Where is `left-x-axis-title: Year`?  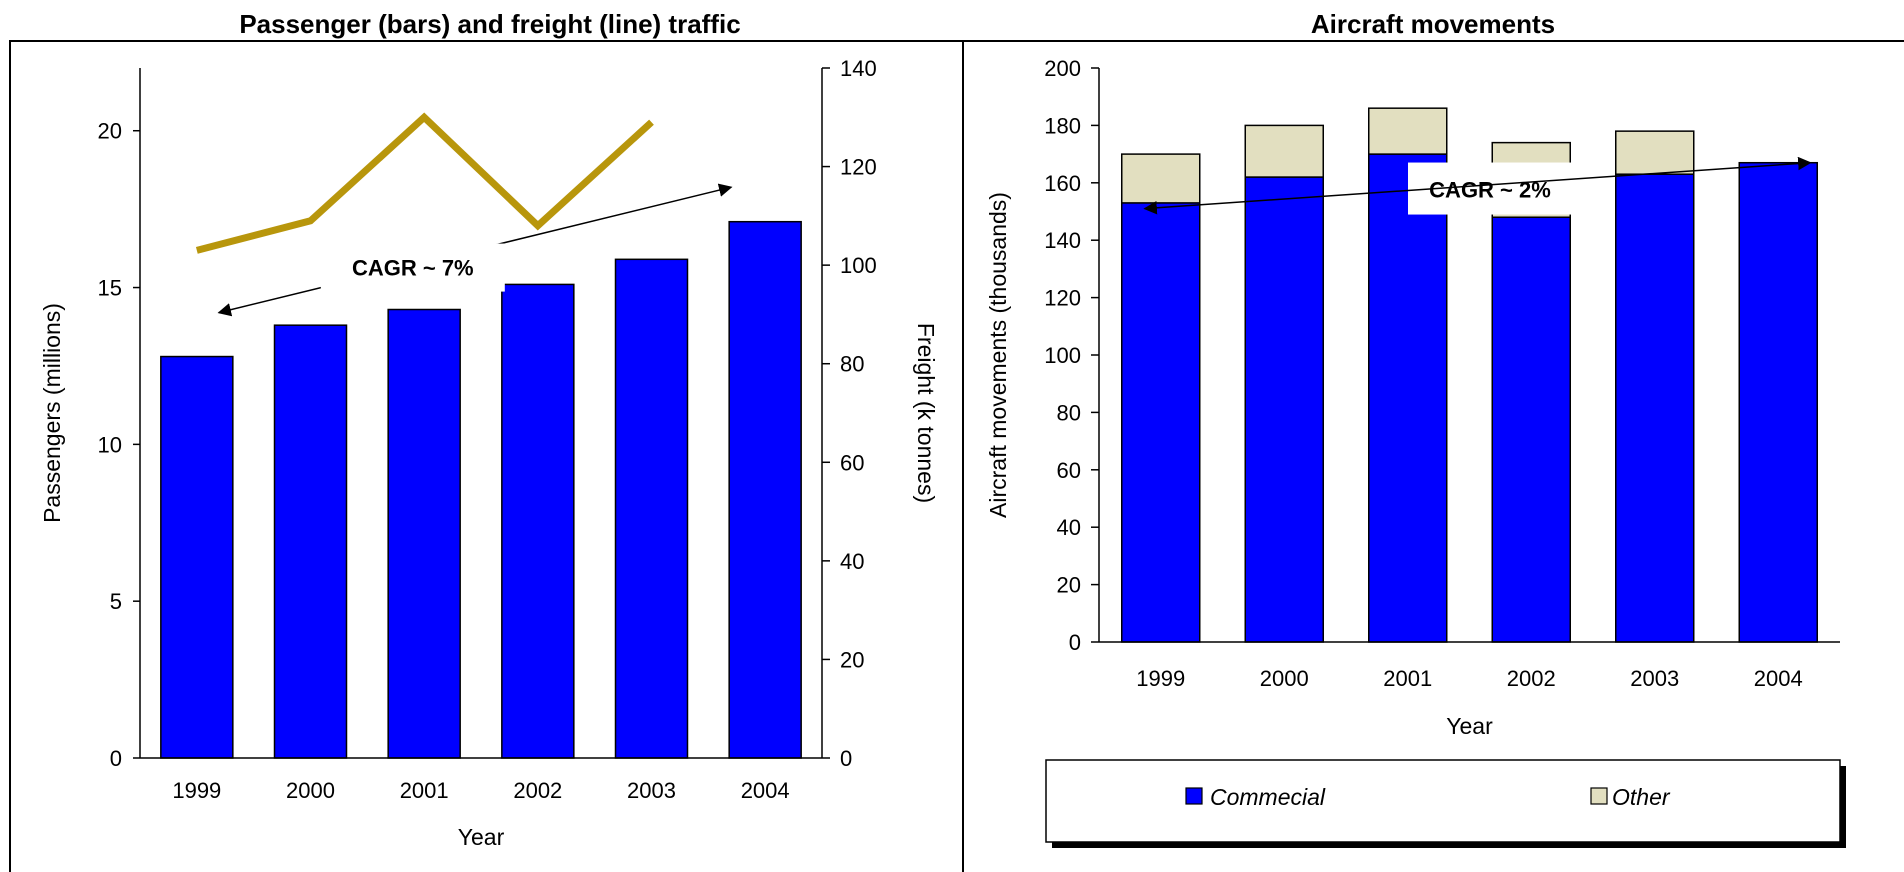 left-x-axis-title: Year is located at coordinates (481, 837).